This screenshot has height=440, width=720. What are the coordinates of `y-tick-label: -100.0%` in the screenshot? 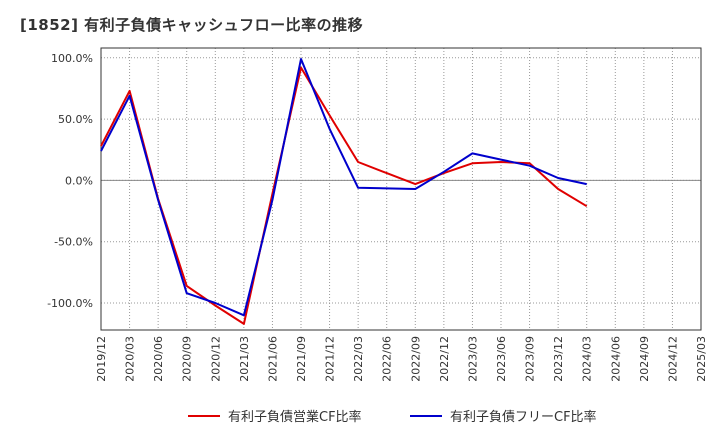 It's located at (70, 303).